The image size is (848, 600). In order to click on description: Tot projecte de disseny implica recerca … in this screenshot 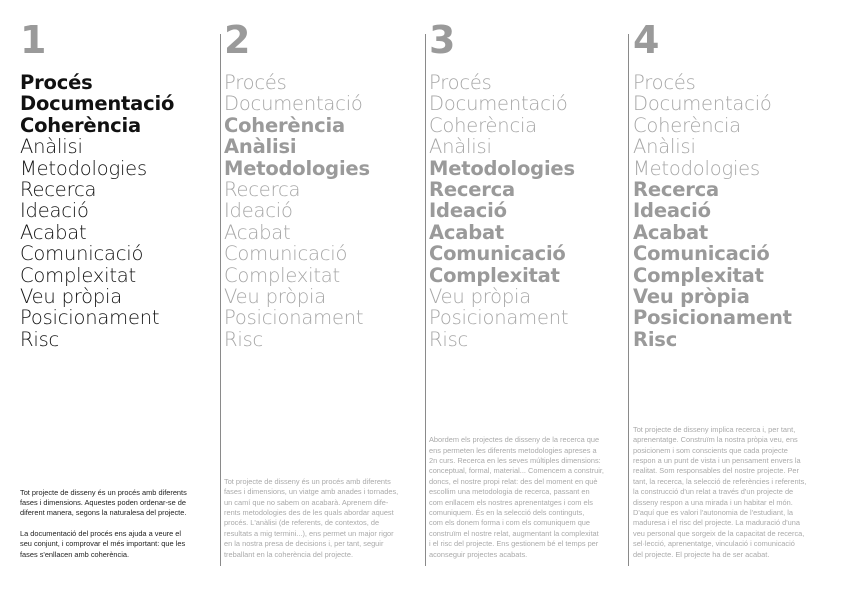, I will do `click(733, 492)`.